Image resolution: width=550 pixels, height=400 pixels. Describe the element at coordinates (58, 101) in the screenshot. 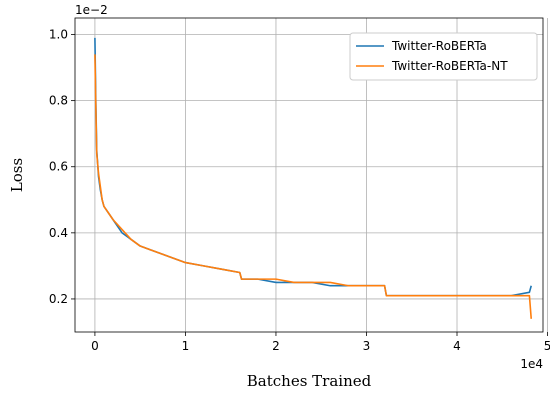

I see `y-tick-label-3: 0.8` at that location.